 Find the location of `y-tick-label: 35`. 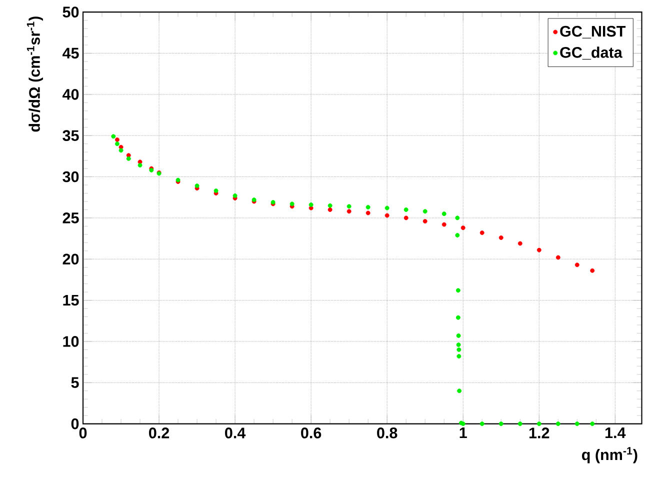

y-tick-label: 35 is located at coordinates (70, 136).